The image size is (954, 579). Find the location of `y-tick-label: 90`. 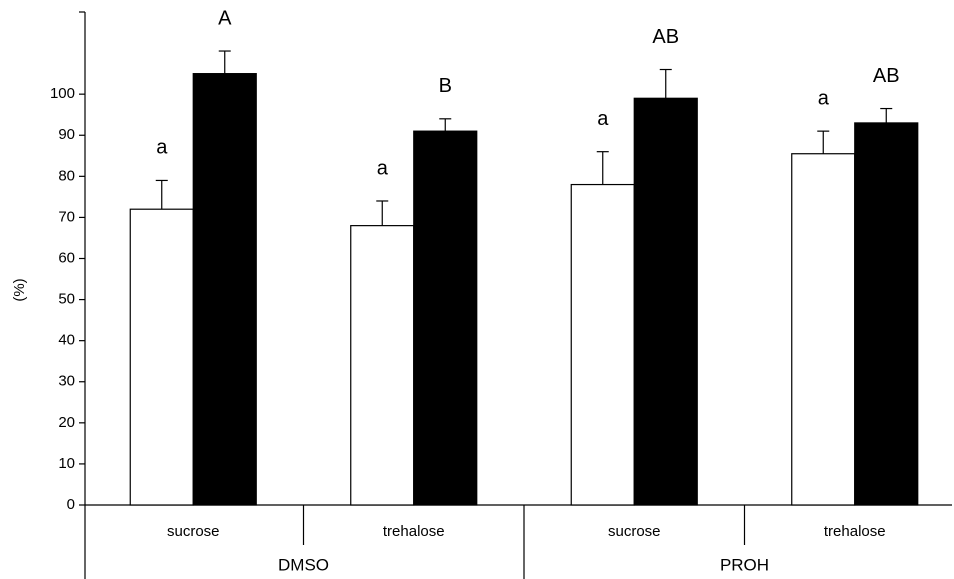

y-tick-label: 90 is located at coordinates (66, 134).